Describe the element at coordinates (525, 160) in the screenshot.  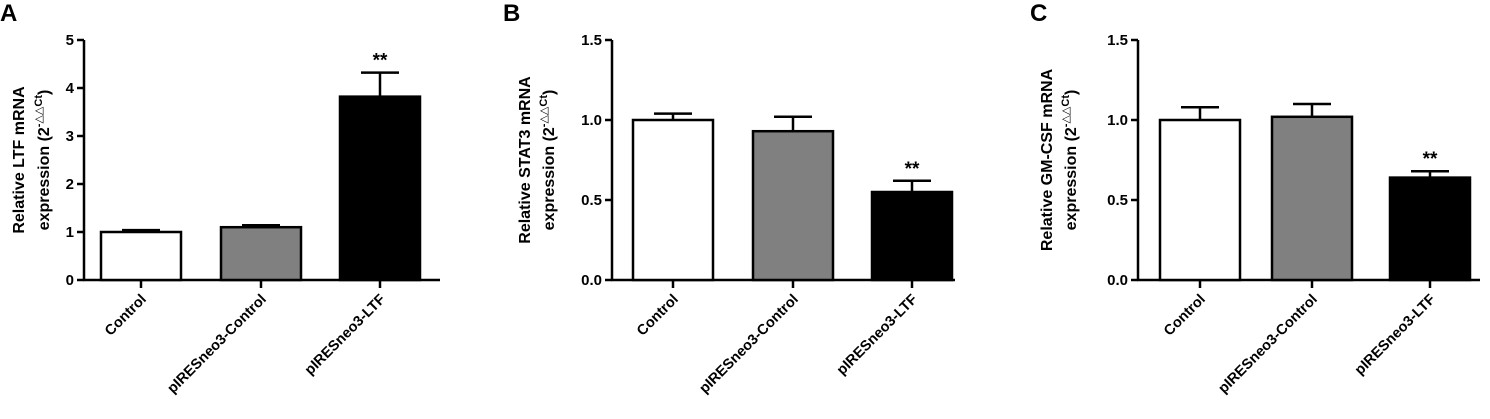
I see `y-axis-label-line1: Relative STAT3 mRNA` at that location.